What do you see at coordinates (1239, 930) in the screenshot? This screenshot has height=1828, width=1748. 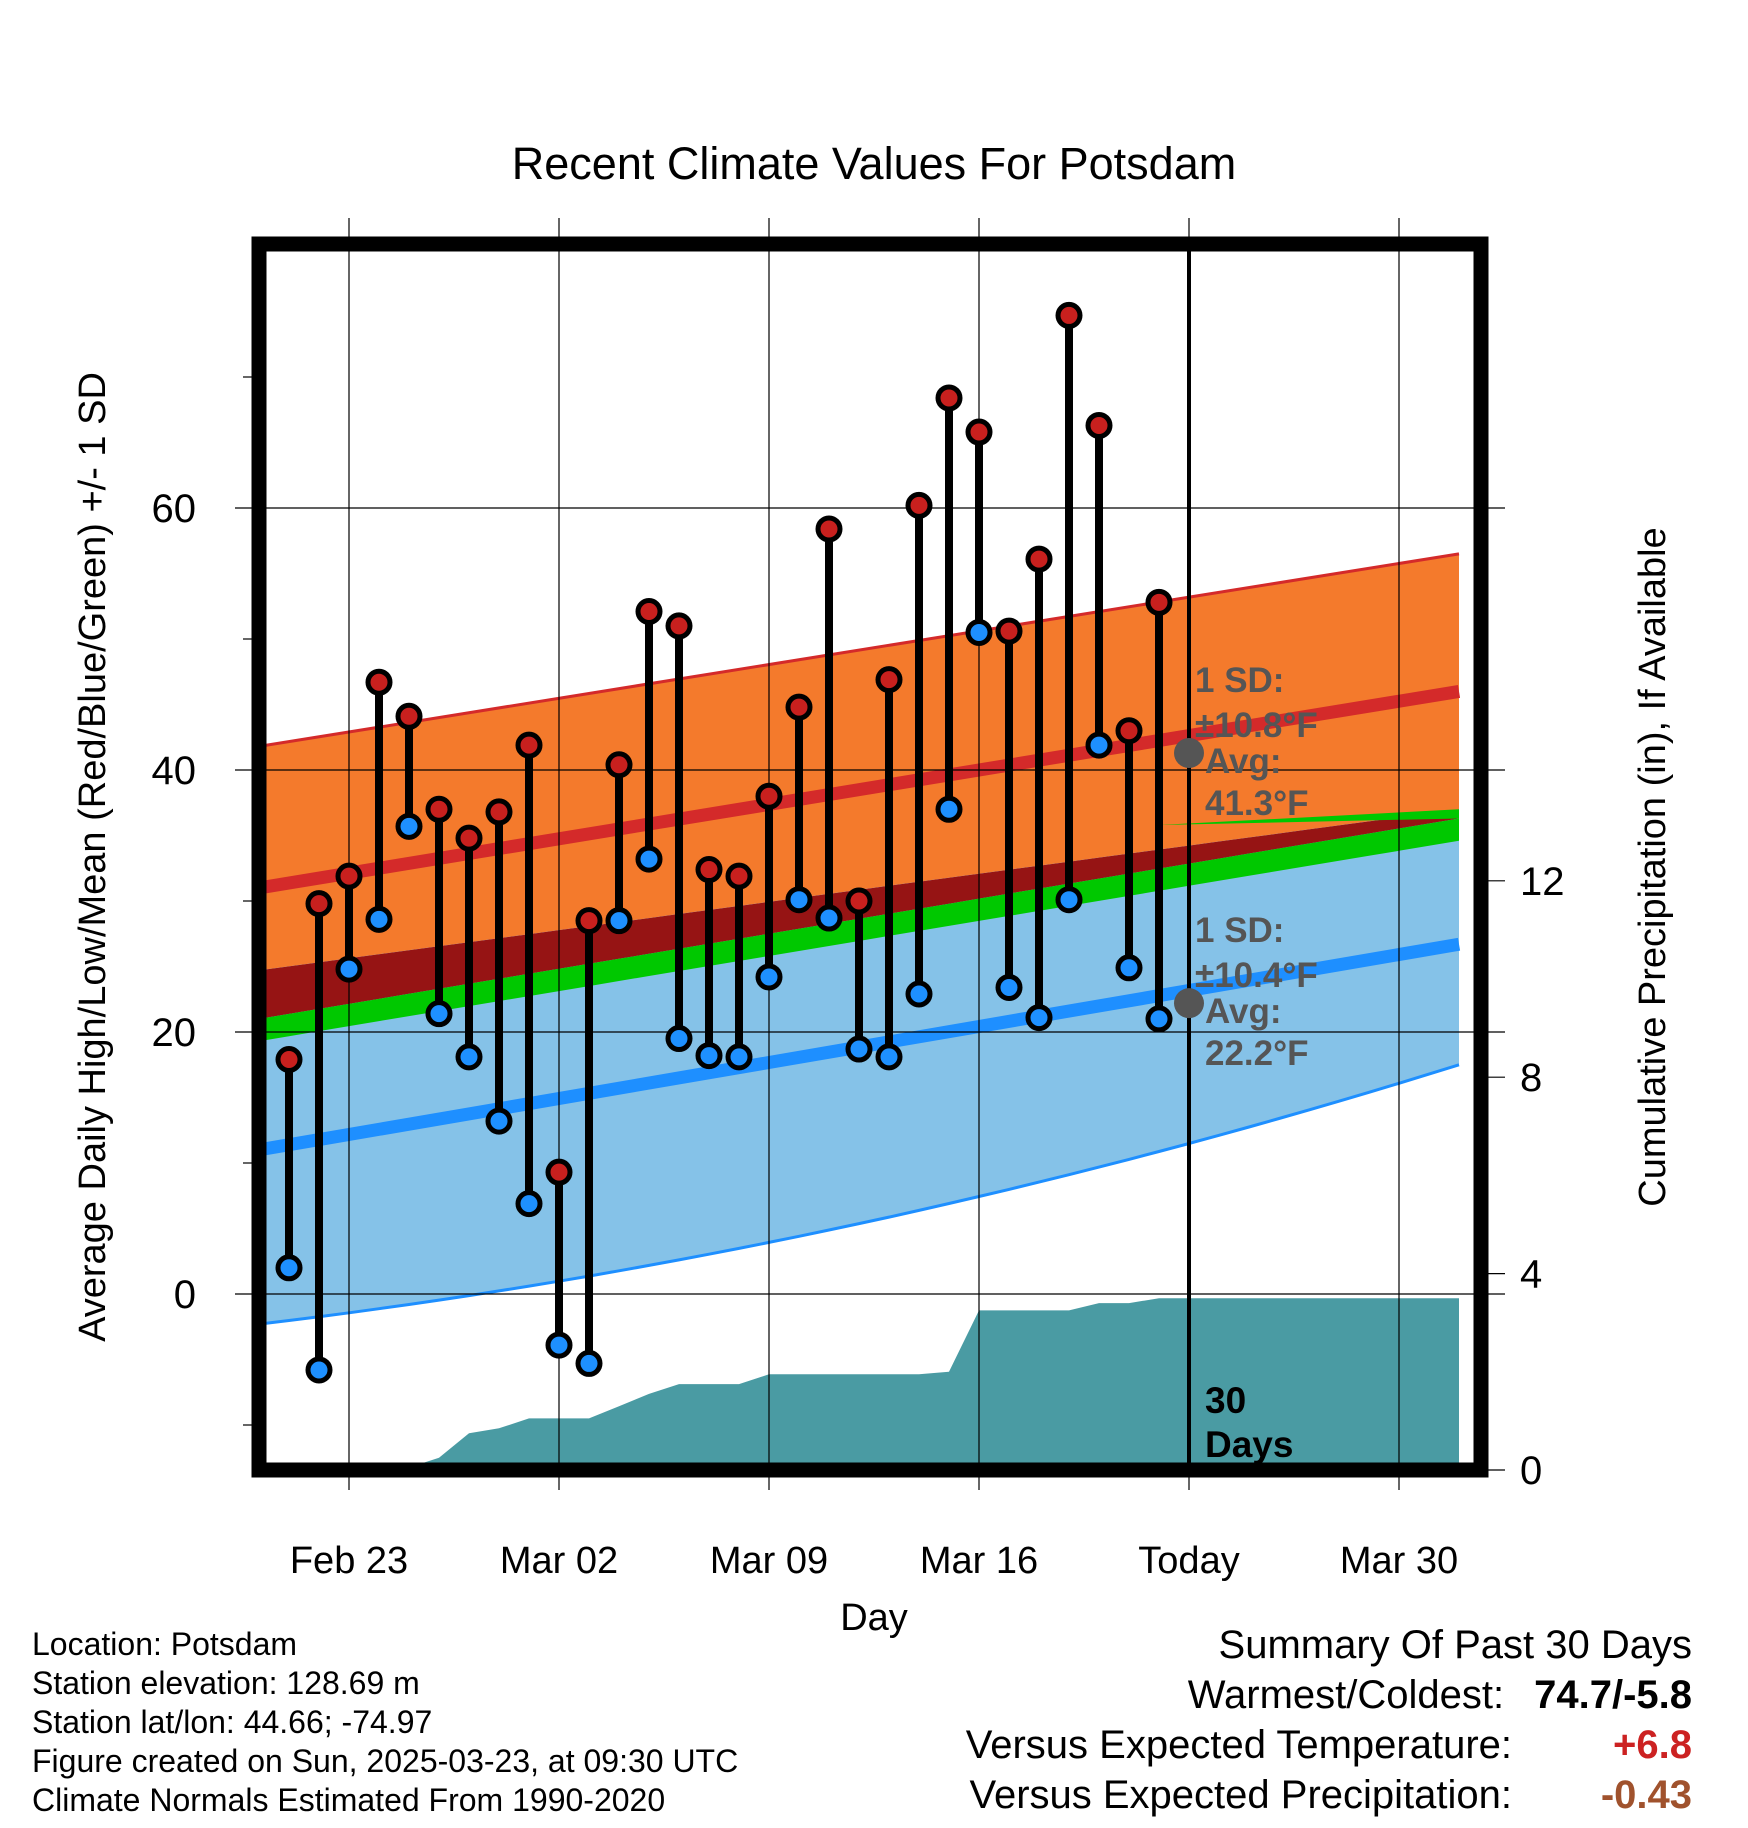 I see `low-sd-label: 1 SD:` at bounding box center [1239, 930].